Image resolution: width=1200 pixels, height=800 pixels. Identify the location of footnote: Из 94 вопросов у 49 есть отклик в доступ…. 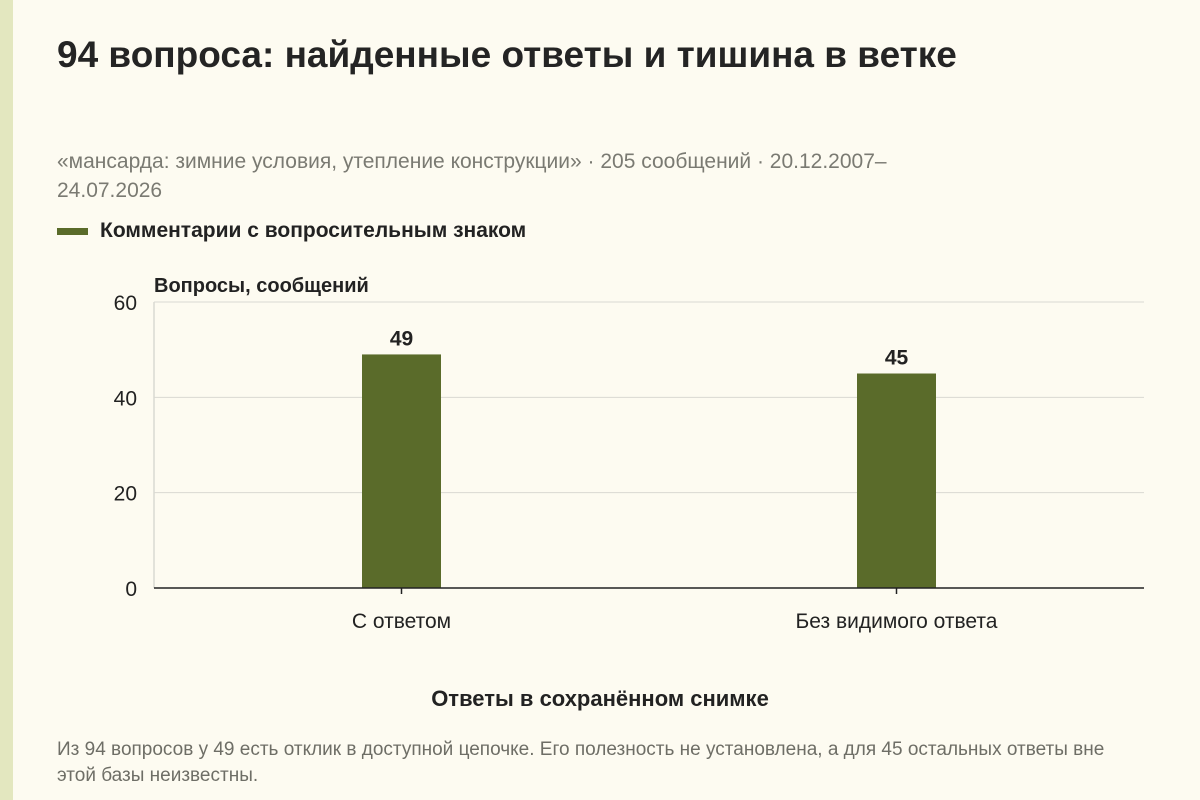
(581, 762).